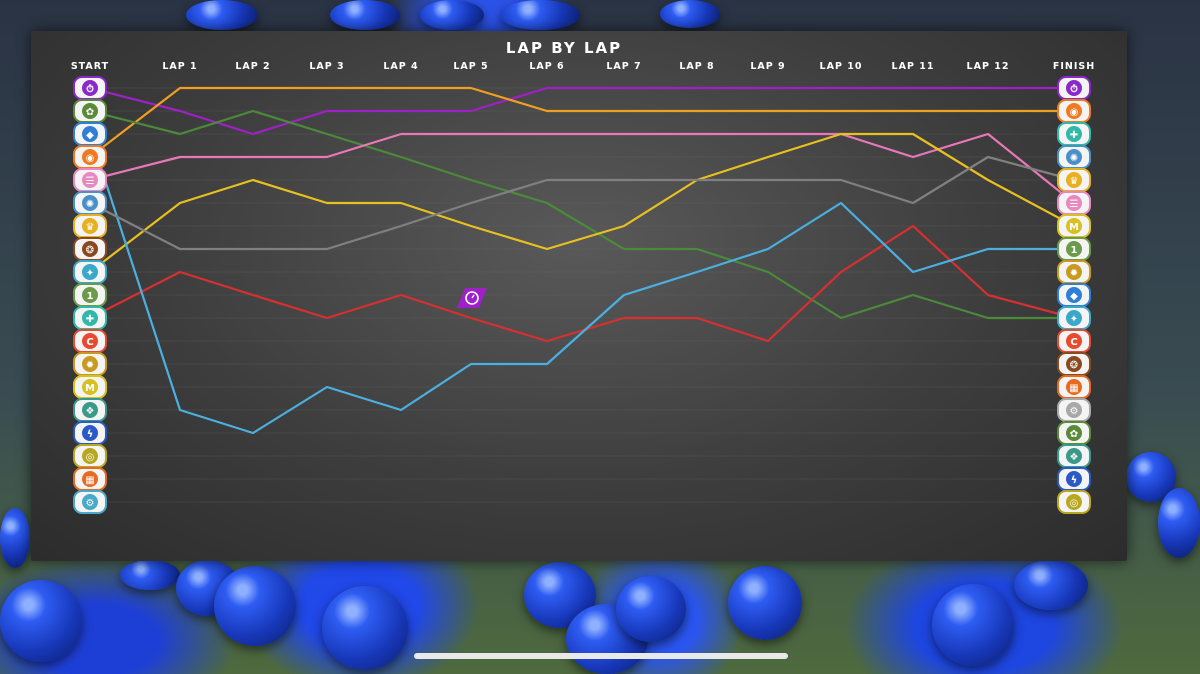 The height and width of the screenshot is (674, 1200). I want to click on column-label: LAP 10, so click(841, 66).